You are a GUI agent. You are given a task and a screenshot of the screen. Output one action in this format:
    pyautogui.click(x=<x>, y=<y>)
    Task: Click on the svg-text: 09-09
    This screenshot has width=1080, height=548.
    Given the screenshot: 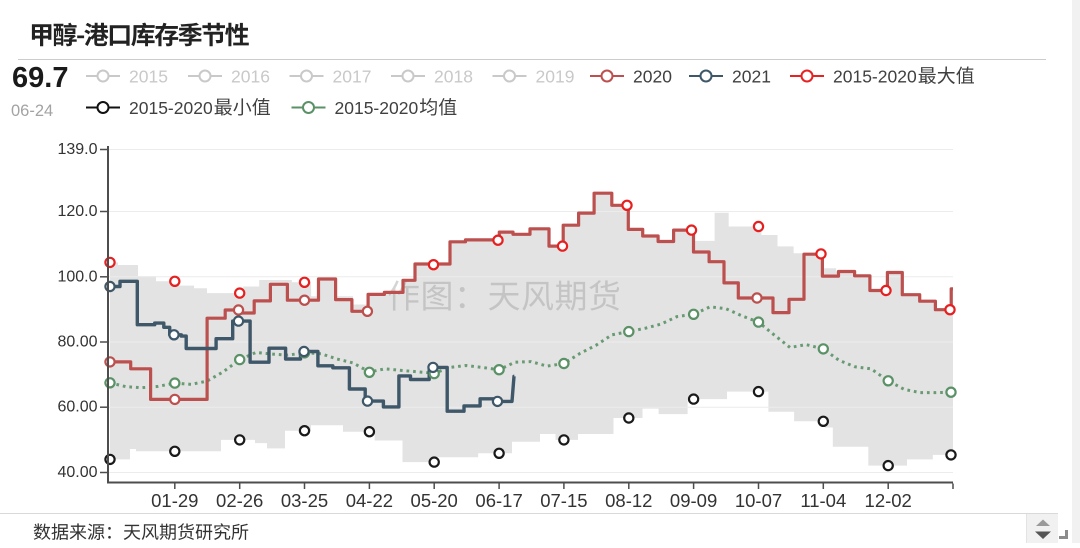 What is the action you would take?
    pyautogui.click(x=693, y=500)
    